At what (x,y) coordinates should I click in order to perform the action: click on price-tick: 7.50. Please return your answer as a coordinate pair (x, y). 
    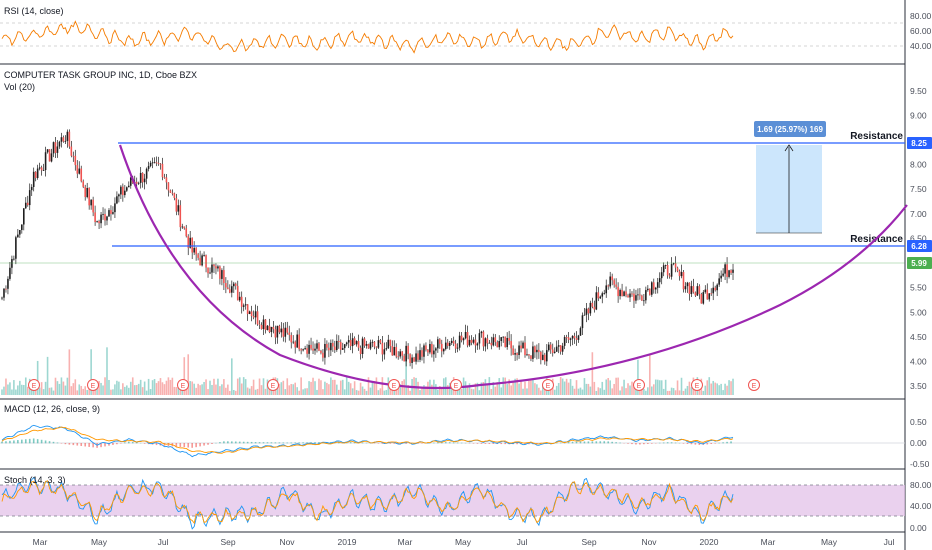
    Looking at the image, I should click on (918, 189).